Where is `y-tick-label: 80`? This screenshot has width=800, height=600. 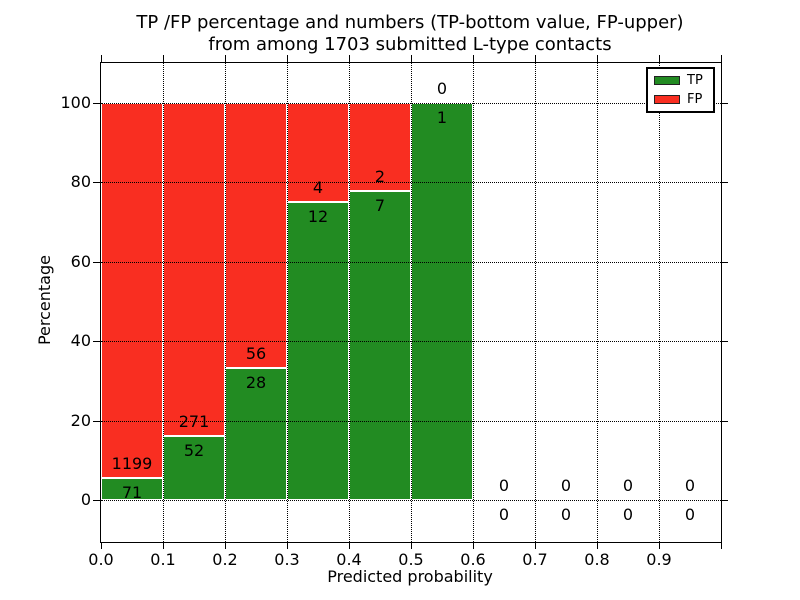 y-tick-label: 80 is located at coordinates (80, 182).